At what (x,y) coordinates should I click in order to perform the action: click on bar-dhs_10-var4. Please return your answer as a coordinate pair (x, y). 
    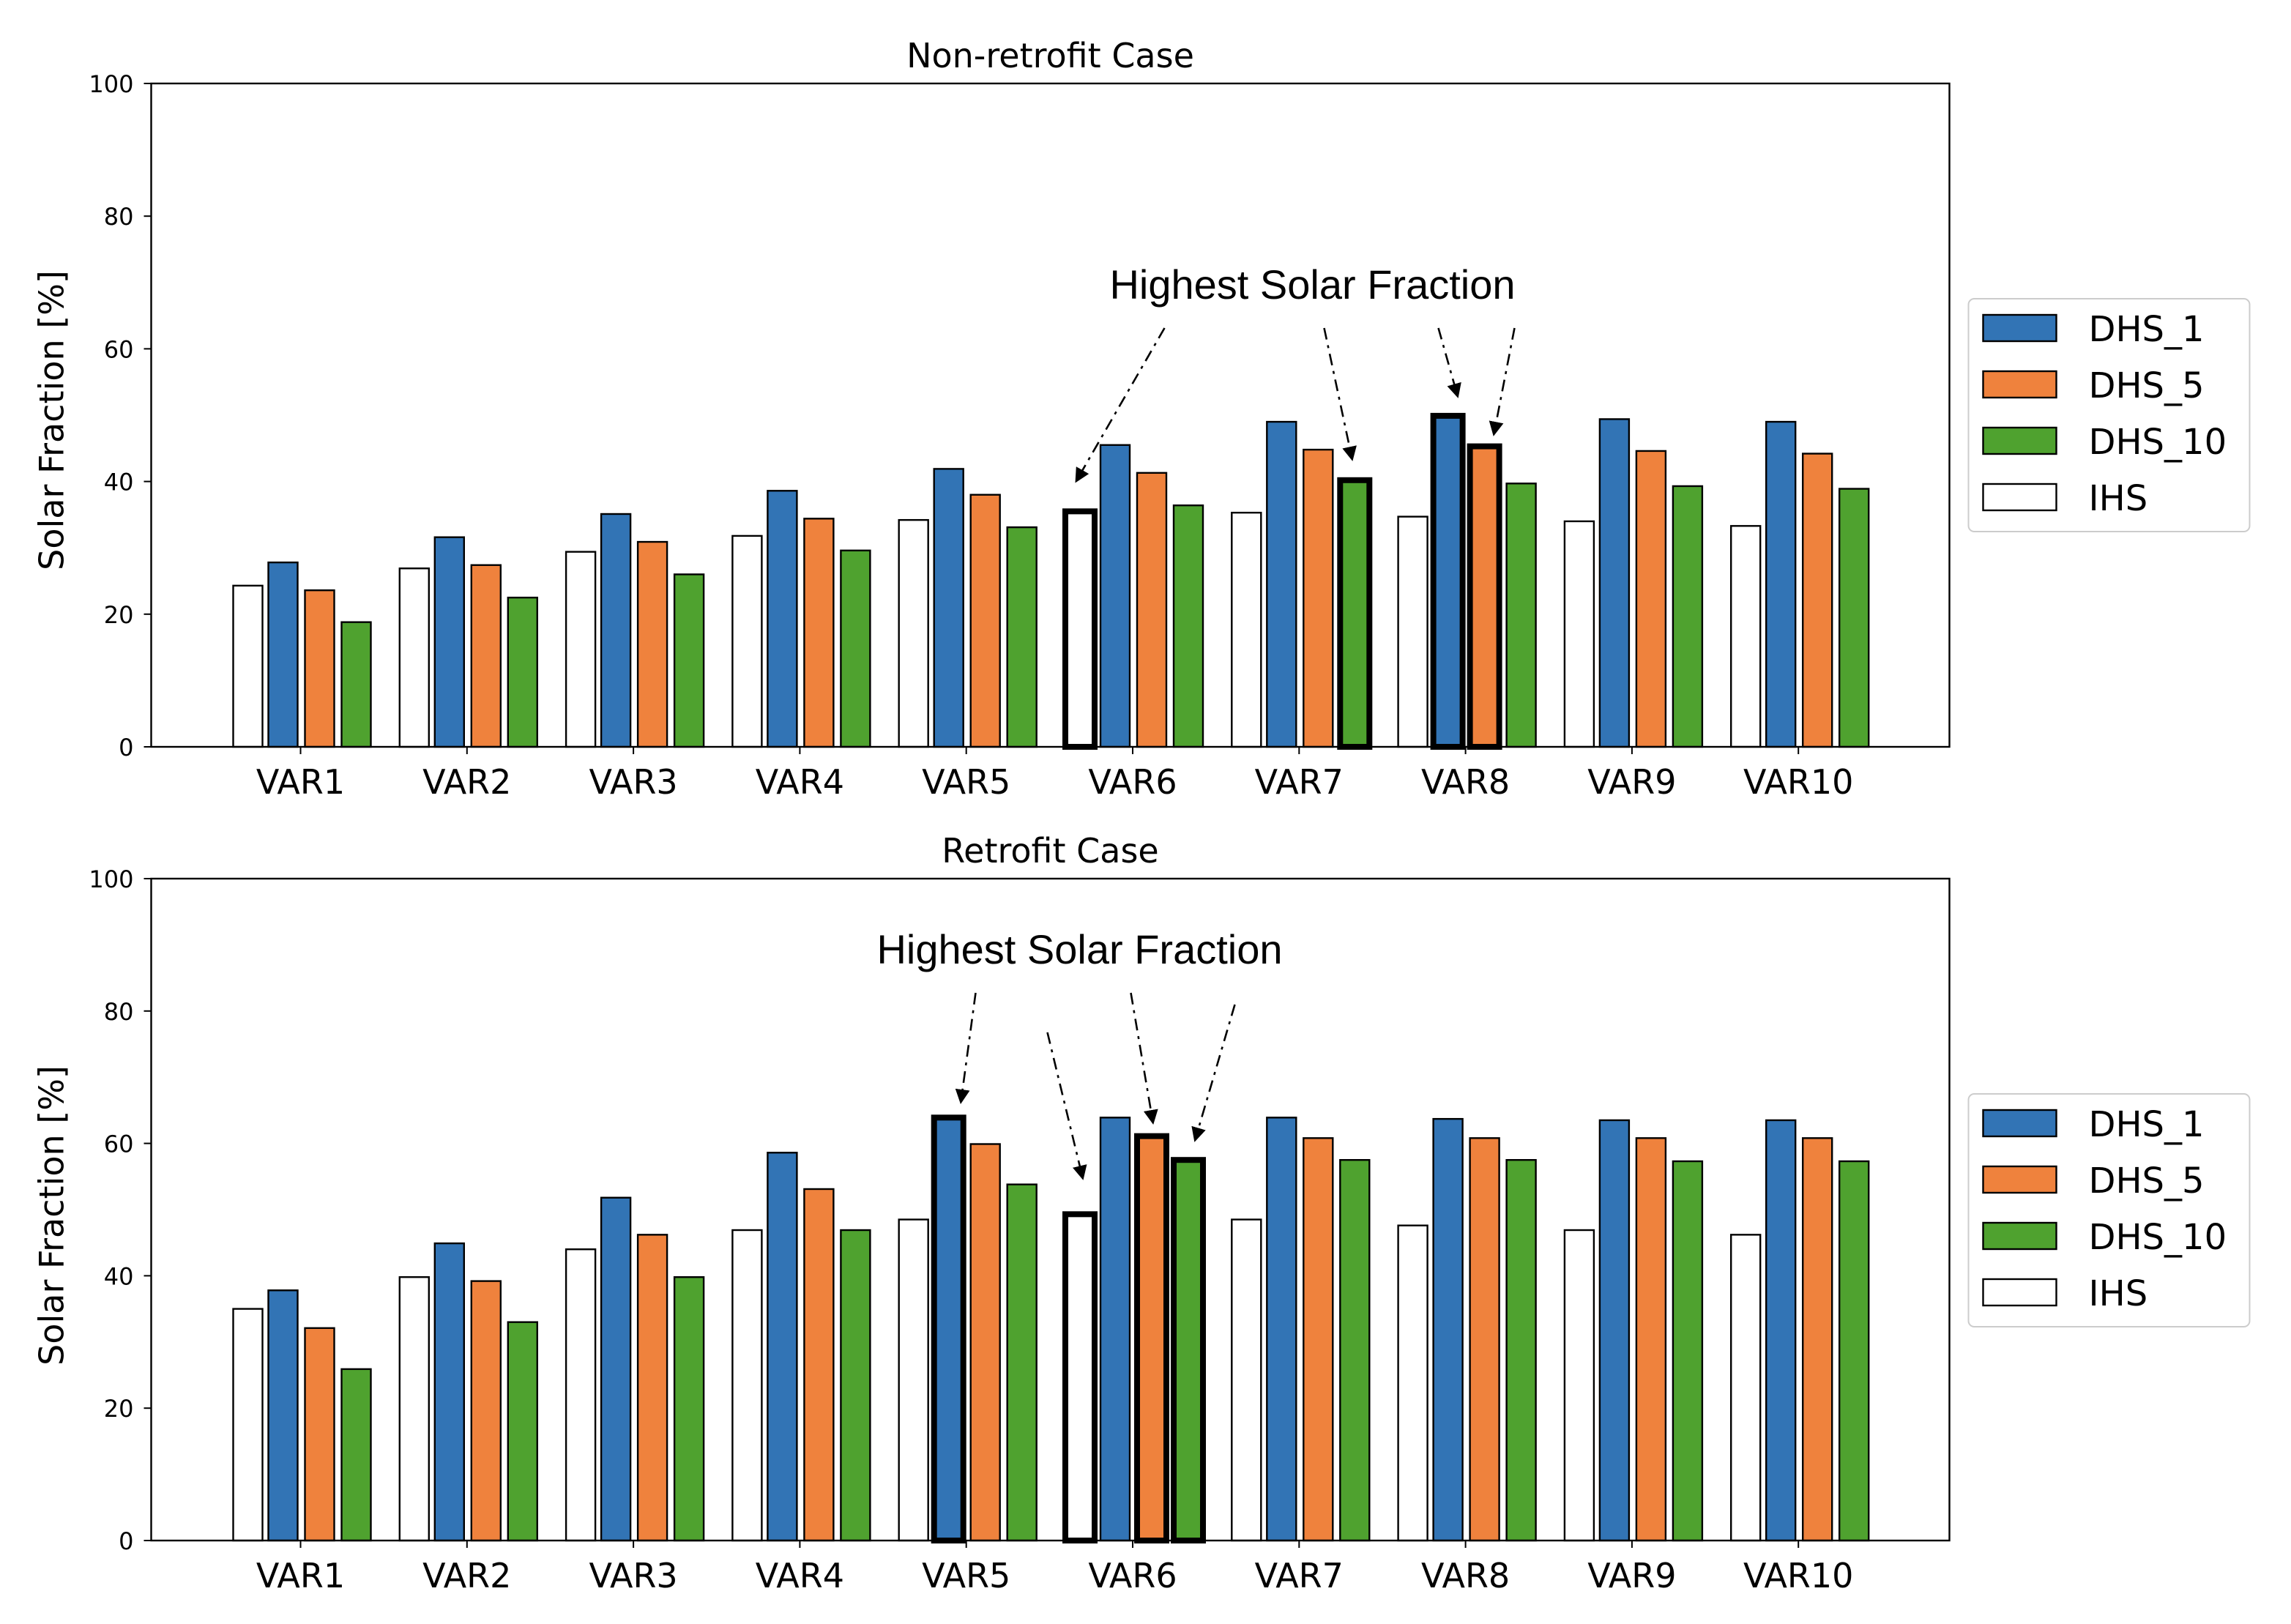
    Looking at the image, I should click on (855, 1385).